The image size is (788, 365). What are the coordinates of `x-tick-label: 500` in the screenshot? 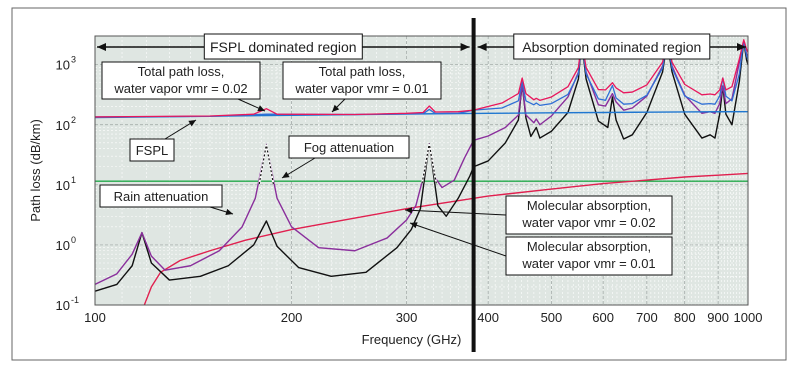 It's located at (552, 317).